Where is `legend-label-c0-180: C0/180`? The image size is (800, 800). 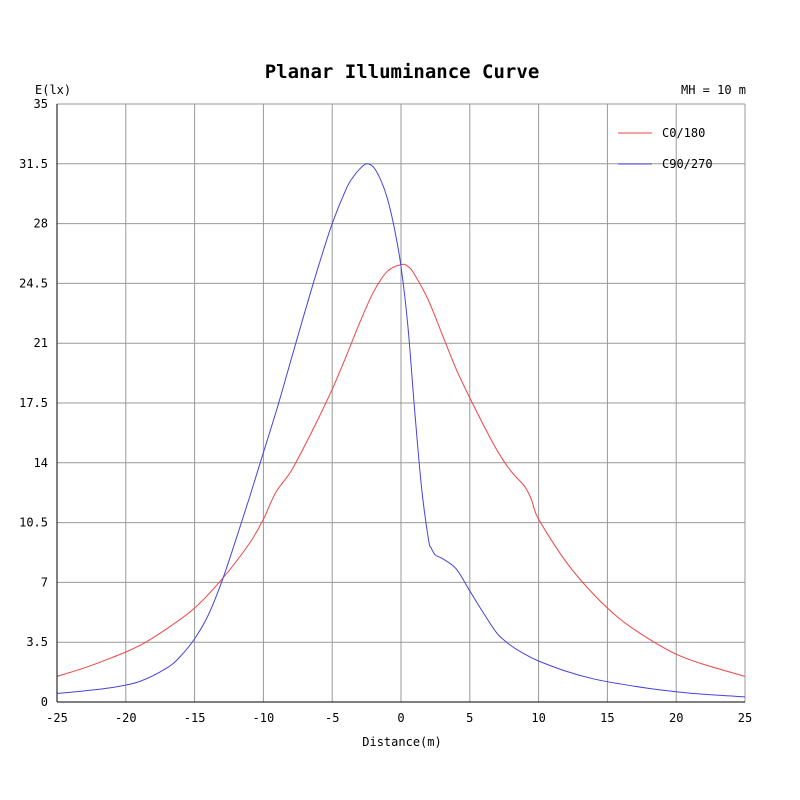 legend-label-c0-180: C0/180 is located at coordinates (683, 133).